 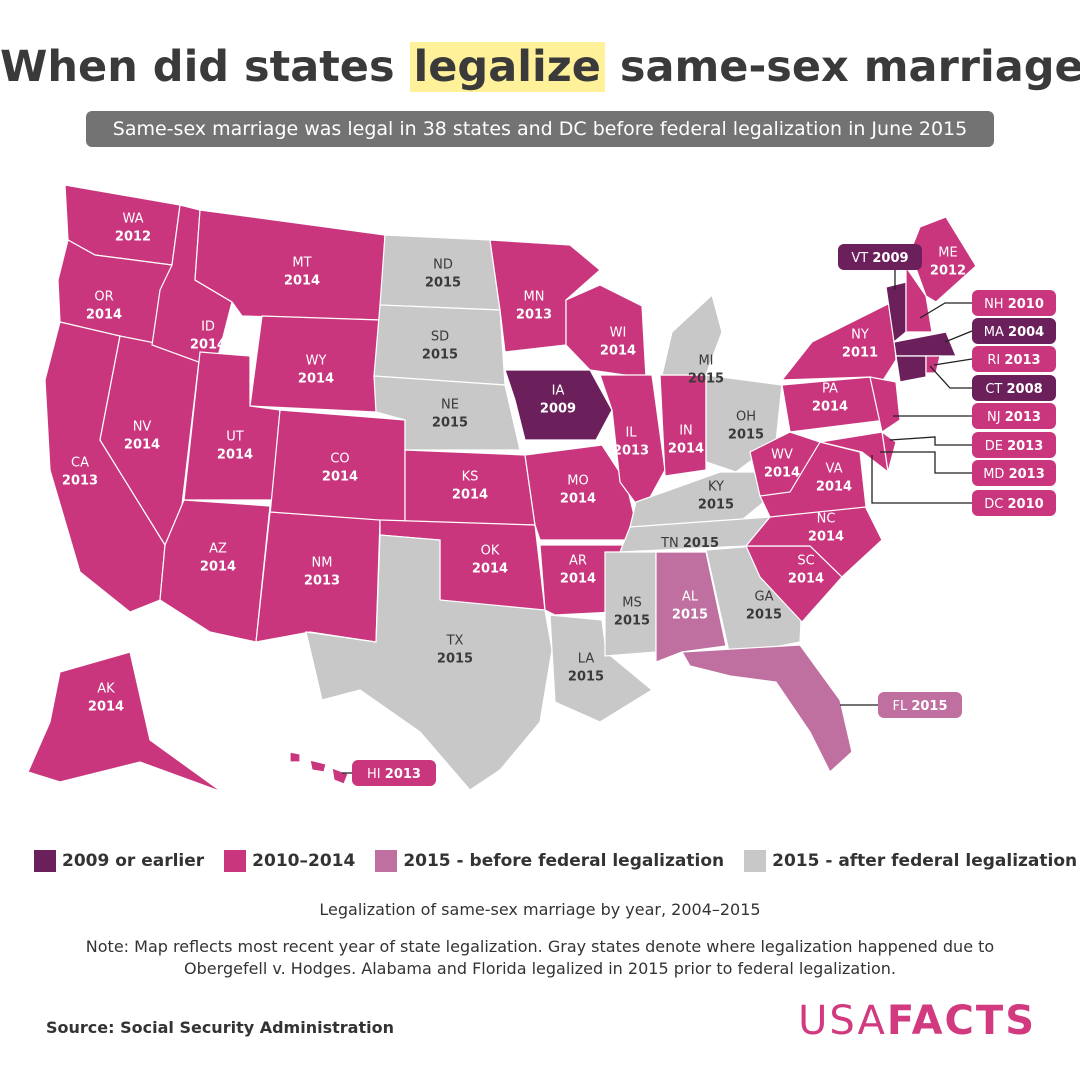 I want to click on state-abbr: NV, so click(x=142, y=427).